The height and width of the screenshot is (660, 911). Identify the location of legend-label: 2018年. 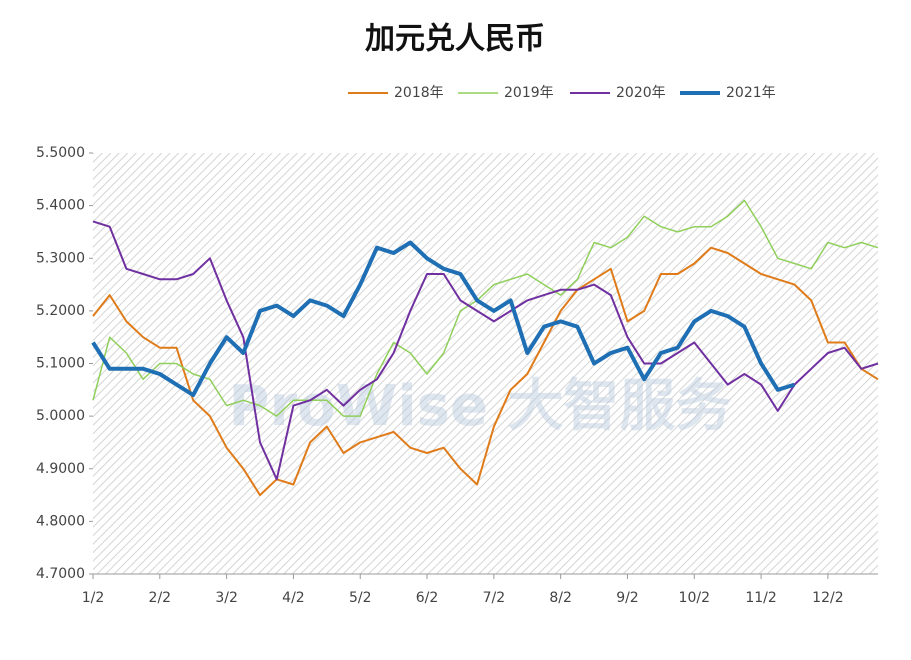
(419, 93).